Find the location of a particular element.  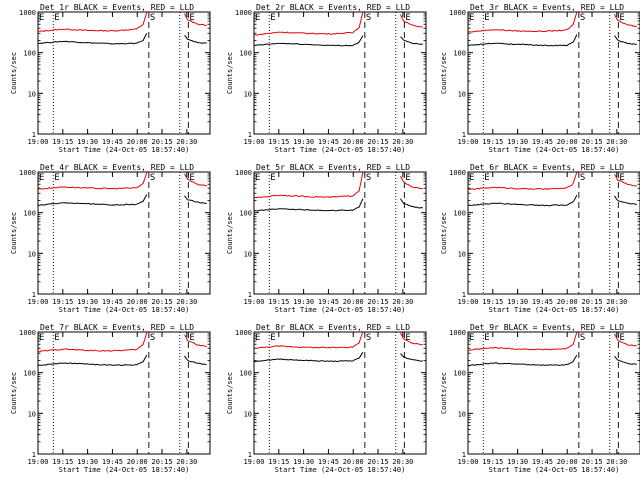

panel-title: Det 9r BLACK = Events, RED = LLD is located at coordinates (547, 327).